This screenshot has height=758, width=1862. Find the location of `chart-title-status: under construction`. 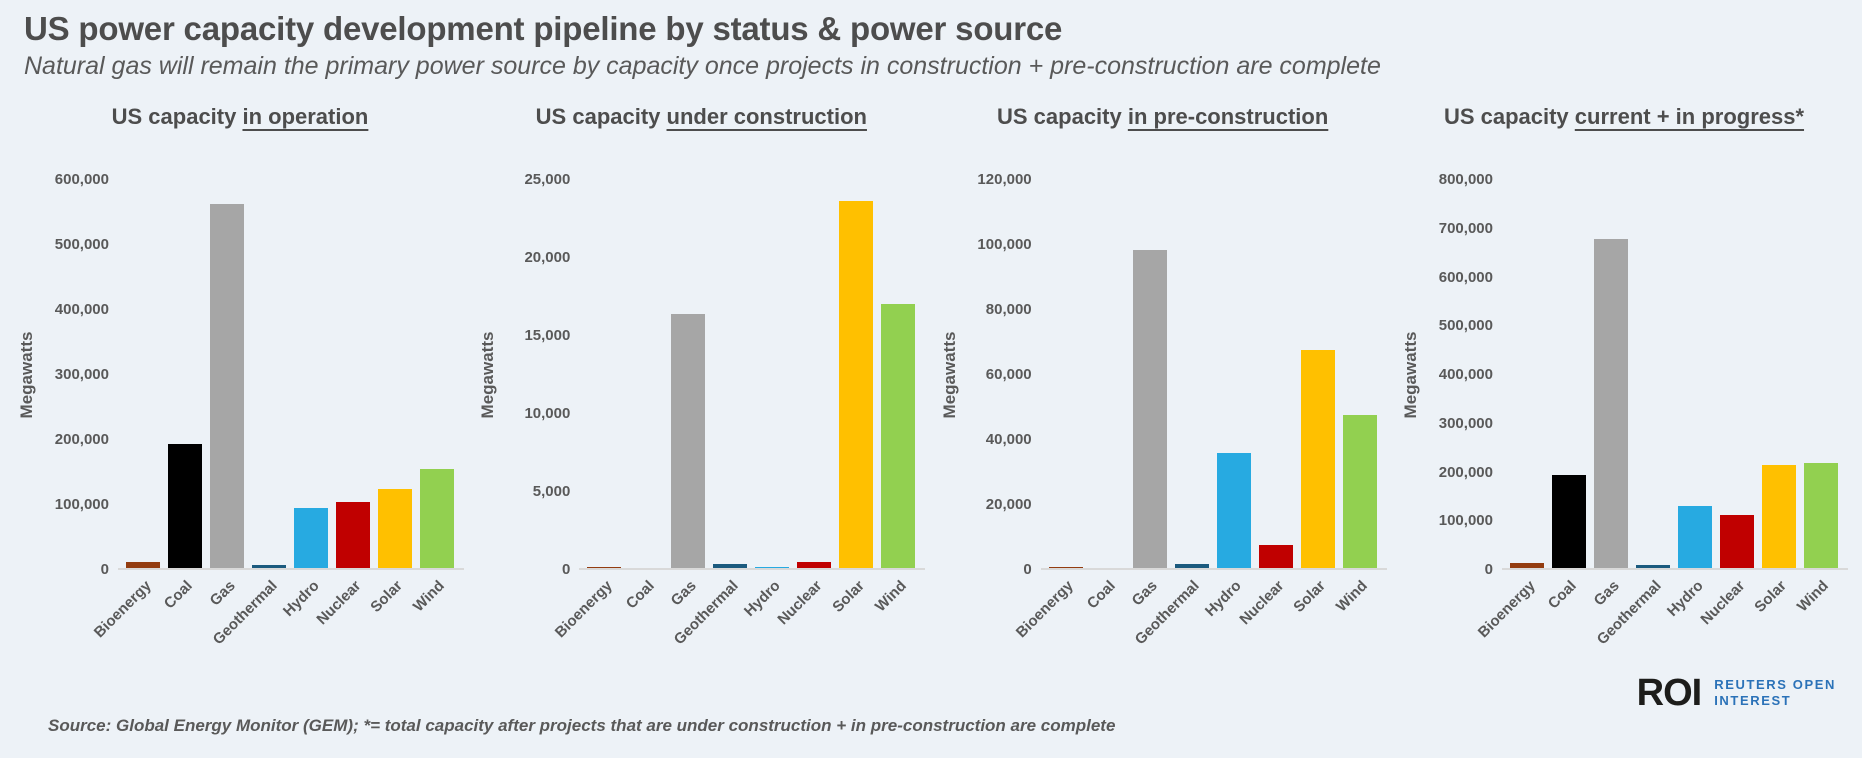

chart-title-status: under construction is located at coordinates (766, 116).